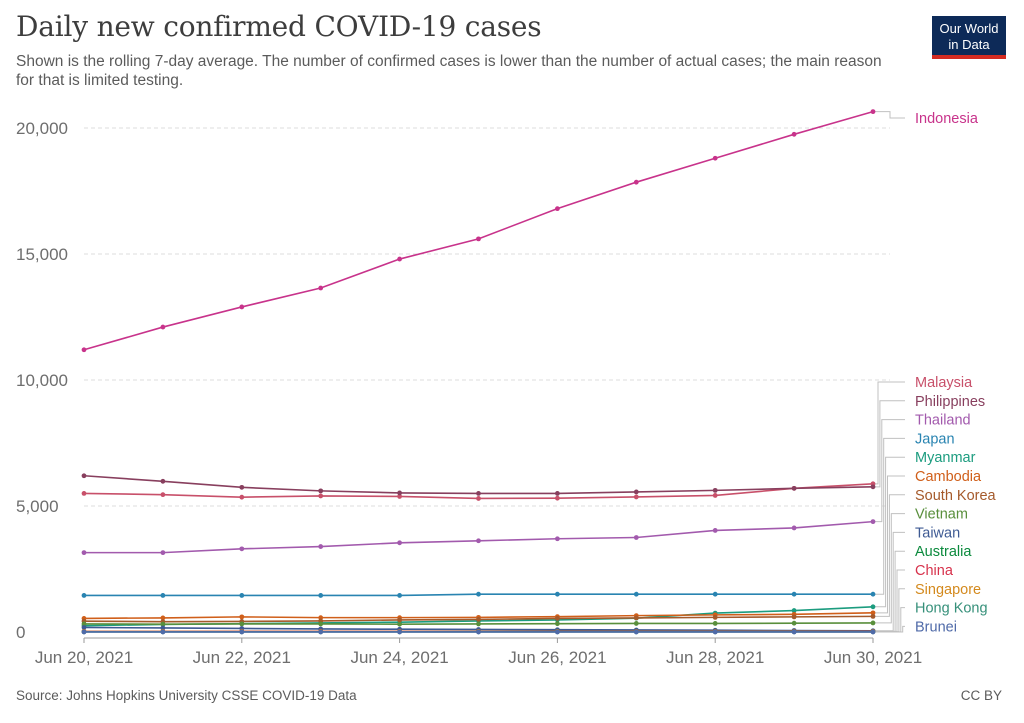 Image resolution: width=1024 pixels, height=723 pixels. Describe the element at coordinates (84, 657) in the screenshot. I see `x-tick-label: Jun 20, 2021` at that location.